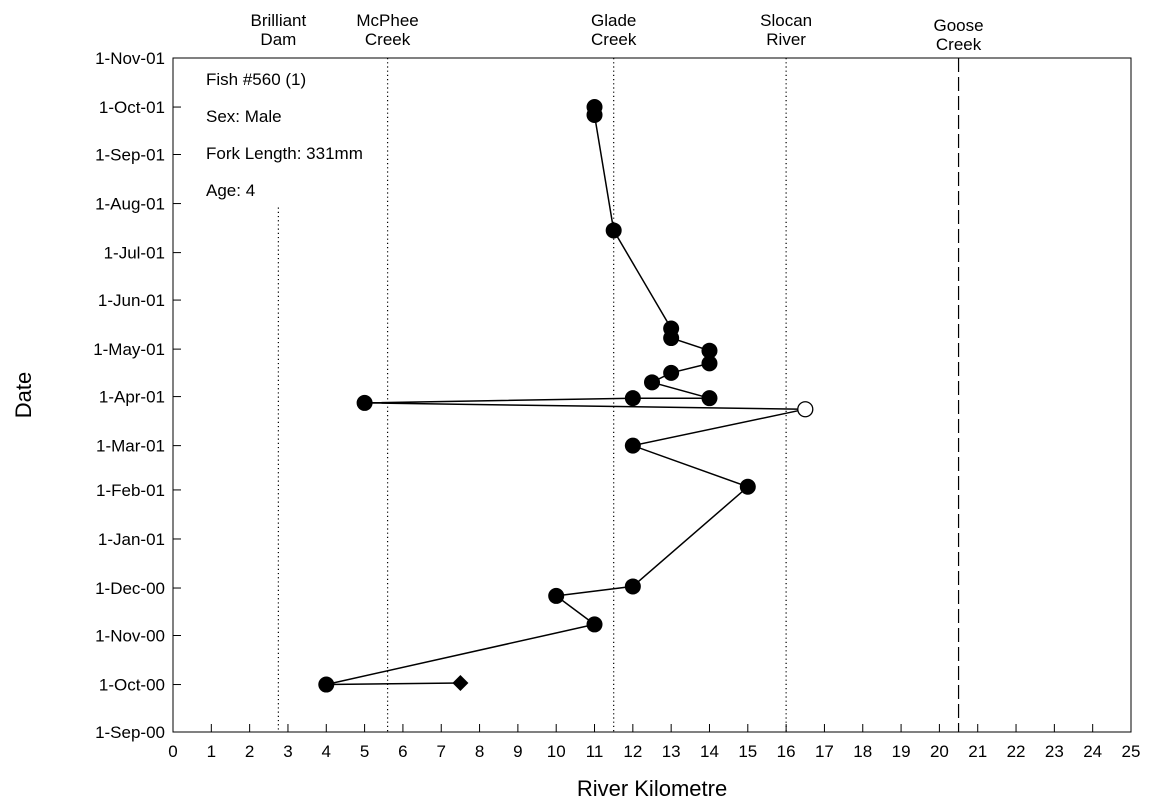 The width and height of the screenshot is (1151, 807). Describe the element at coordinates (517, 751) in the screenshot. I see `x-tick-label: 9` at that location.